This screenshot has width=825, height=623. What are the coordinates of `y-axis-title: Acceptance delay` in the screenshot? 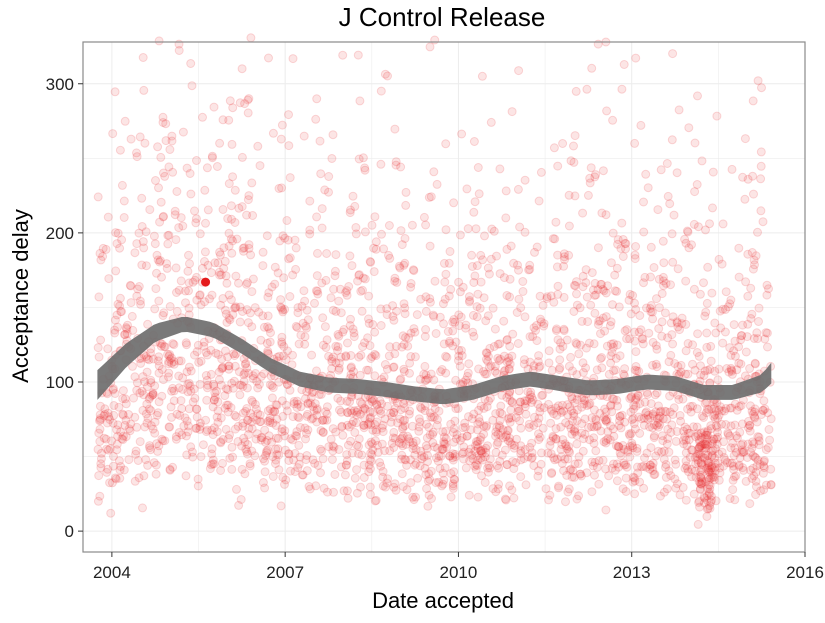 It's located at (20, 296).